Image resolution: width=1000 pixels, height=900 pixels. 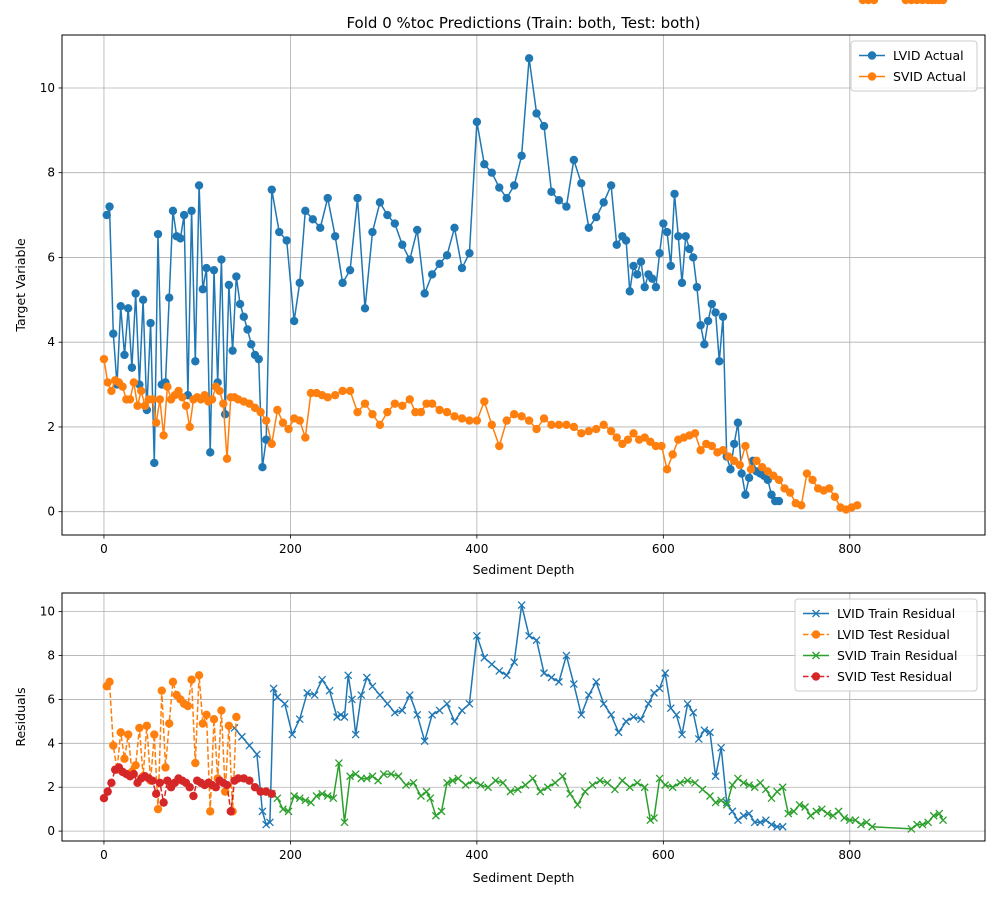 What do you see at coordinates (51, 743) in the screenshot?
I see `bottom-chart-ytick-label: 4` at bounding box center [51, 743].